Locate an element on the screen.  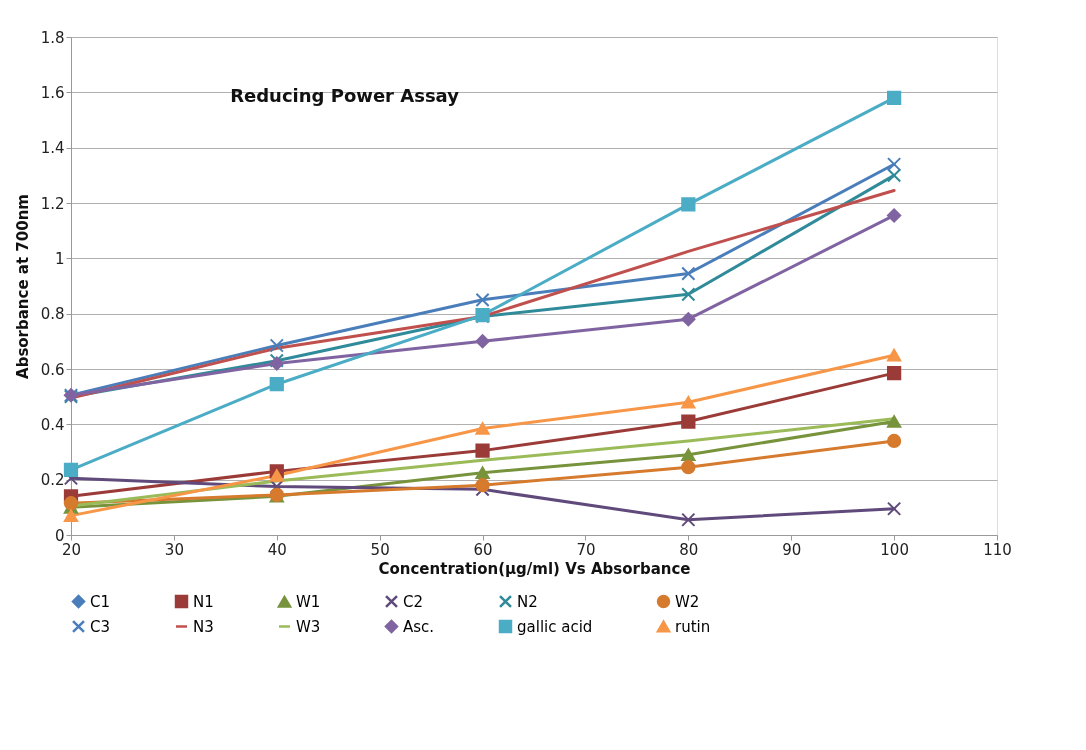
legend-label: Asc. is located at coordinates (419, 626).